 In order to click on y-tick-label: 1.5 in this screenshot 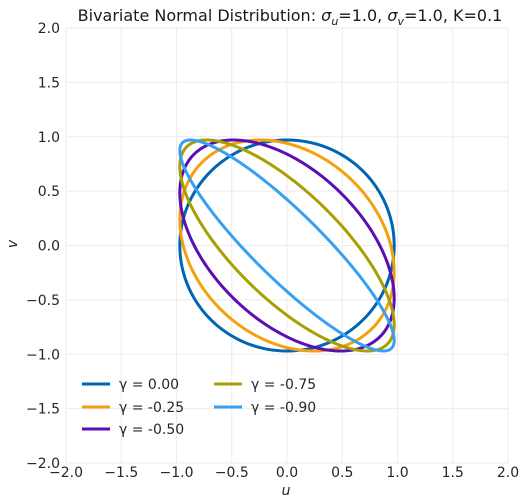, I will do `click(49, 83)`.